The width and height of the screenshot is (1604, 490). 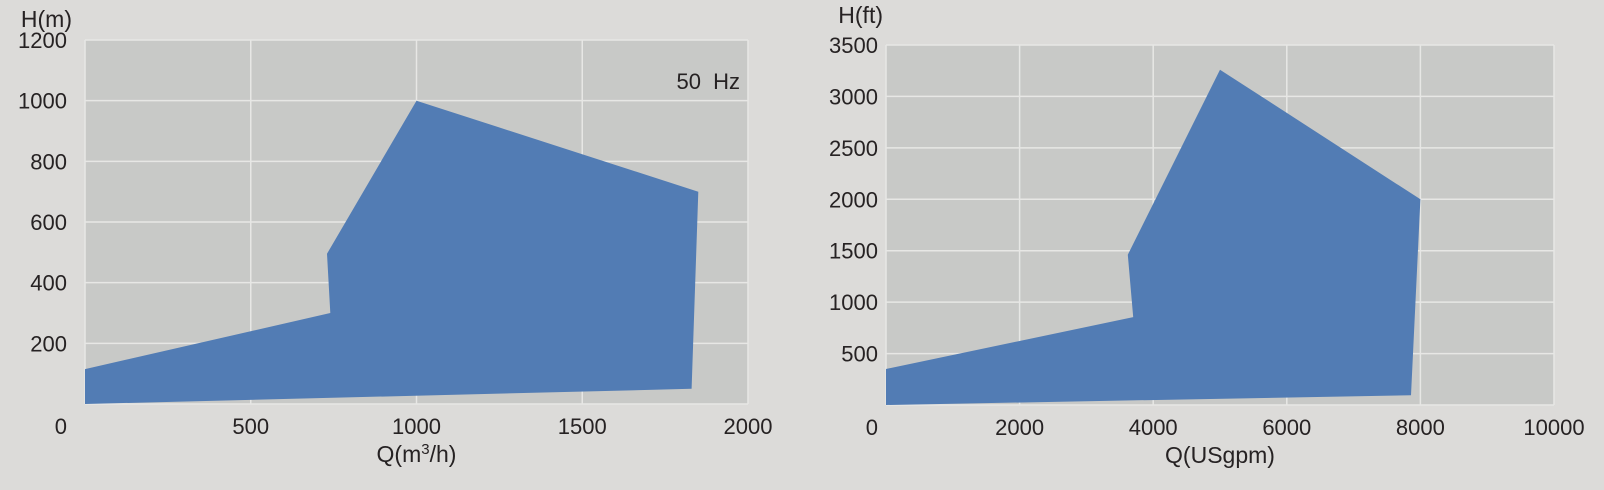 What do you see at coordinates (48, 222) in the screenshot?
I see `y-tick-label: 600` at bounding box center [48, 222].